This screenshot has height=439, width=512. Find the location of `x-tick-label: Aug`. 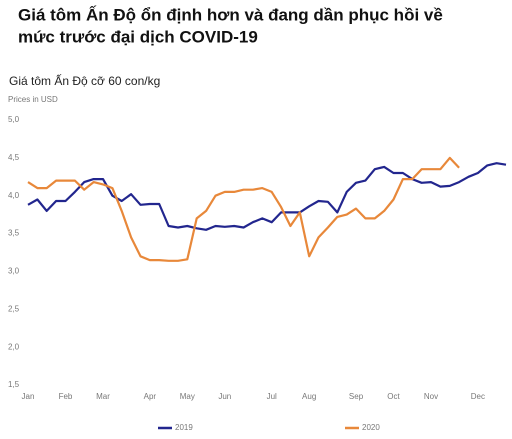

x-tick-label: Aug is located at coordinates (309, 396).